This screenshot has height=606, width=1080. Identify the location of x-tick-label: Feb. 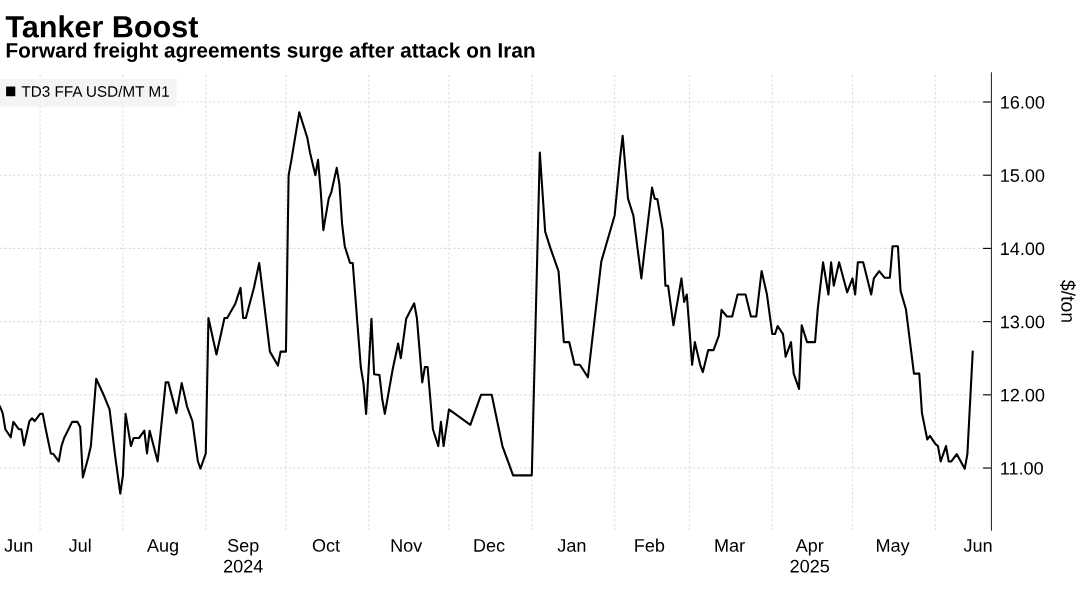
(650, 545).